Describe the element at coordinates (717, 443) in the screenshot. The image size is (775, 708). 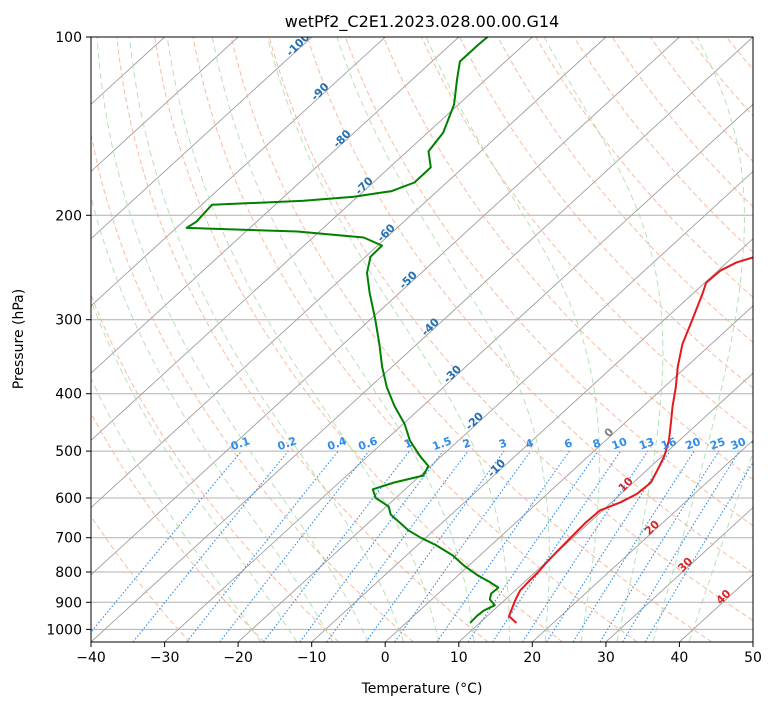
I see `mixing-ratio-label: 25` at that location.